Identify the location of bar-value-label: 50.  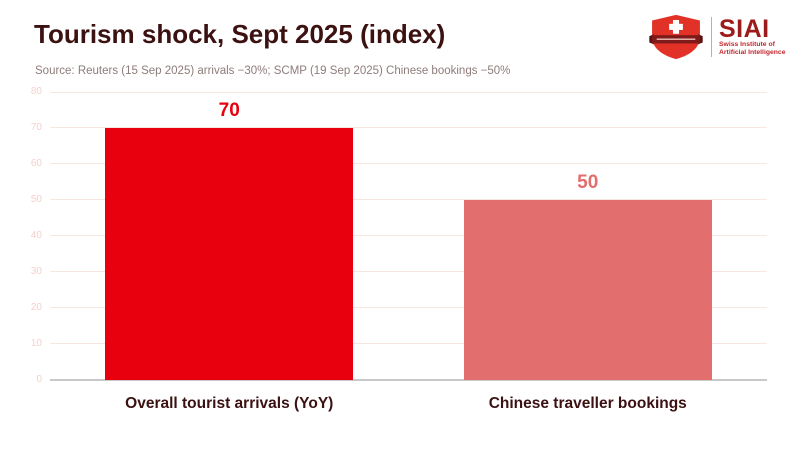
(588, 182).